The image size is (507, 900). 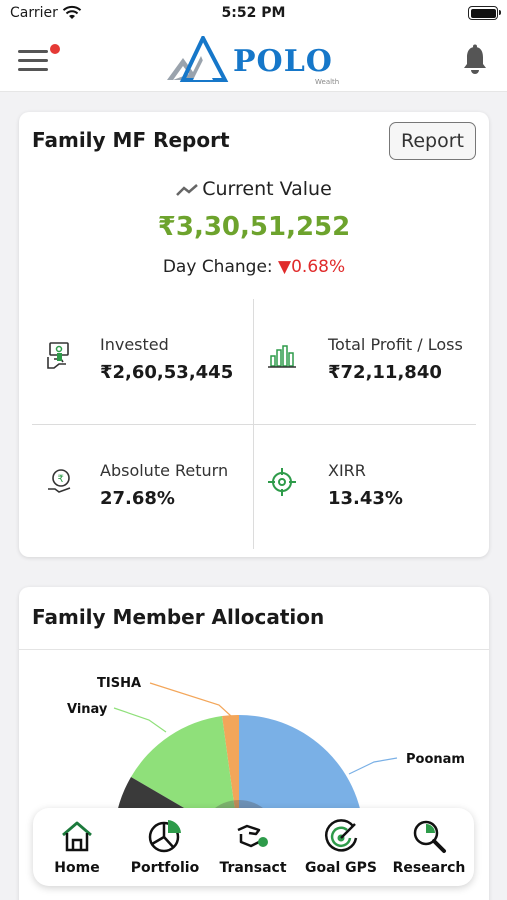 I want to click on brand-subtitle: Wealth, so click(x=327, y=82).